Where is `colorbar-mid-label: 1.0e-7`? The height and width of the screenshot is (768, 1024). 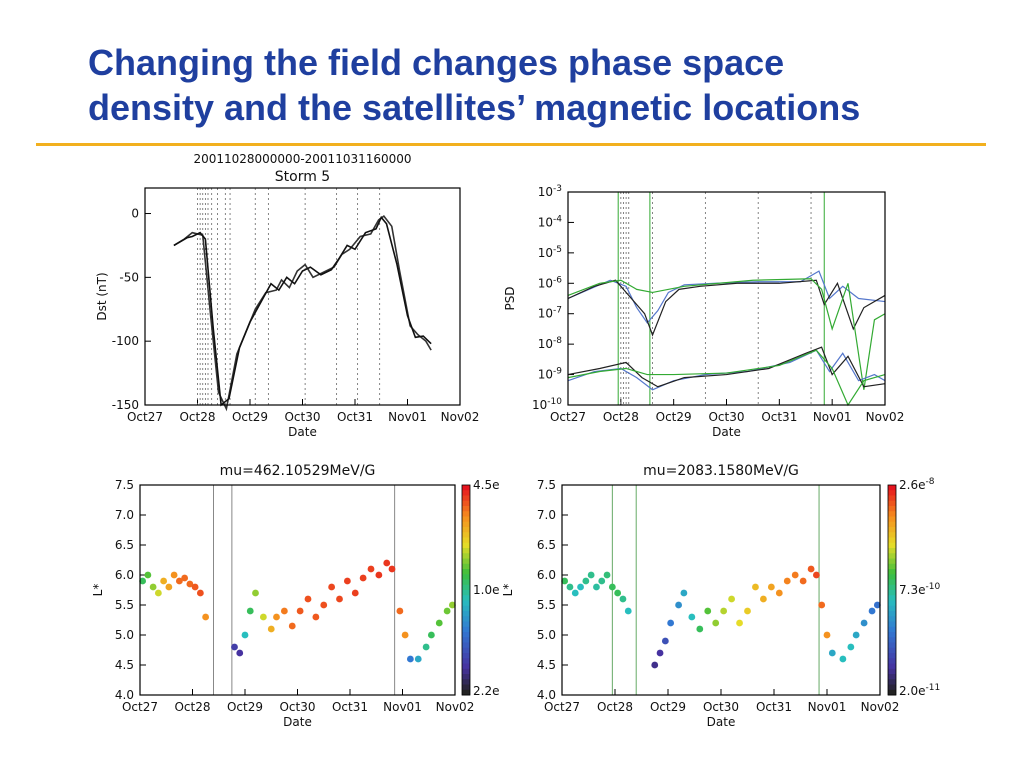
colorbar-mid-label: 1.0e-7 is located at coordinates (486, 589).